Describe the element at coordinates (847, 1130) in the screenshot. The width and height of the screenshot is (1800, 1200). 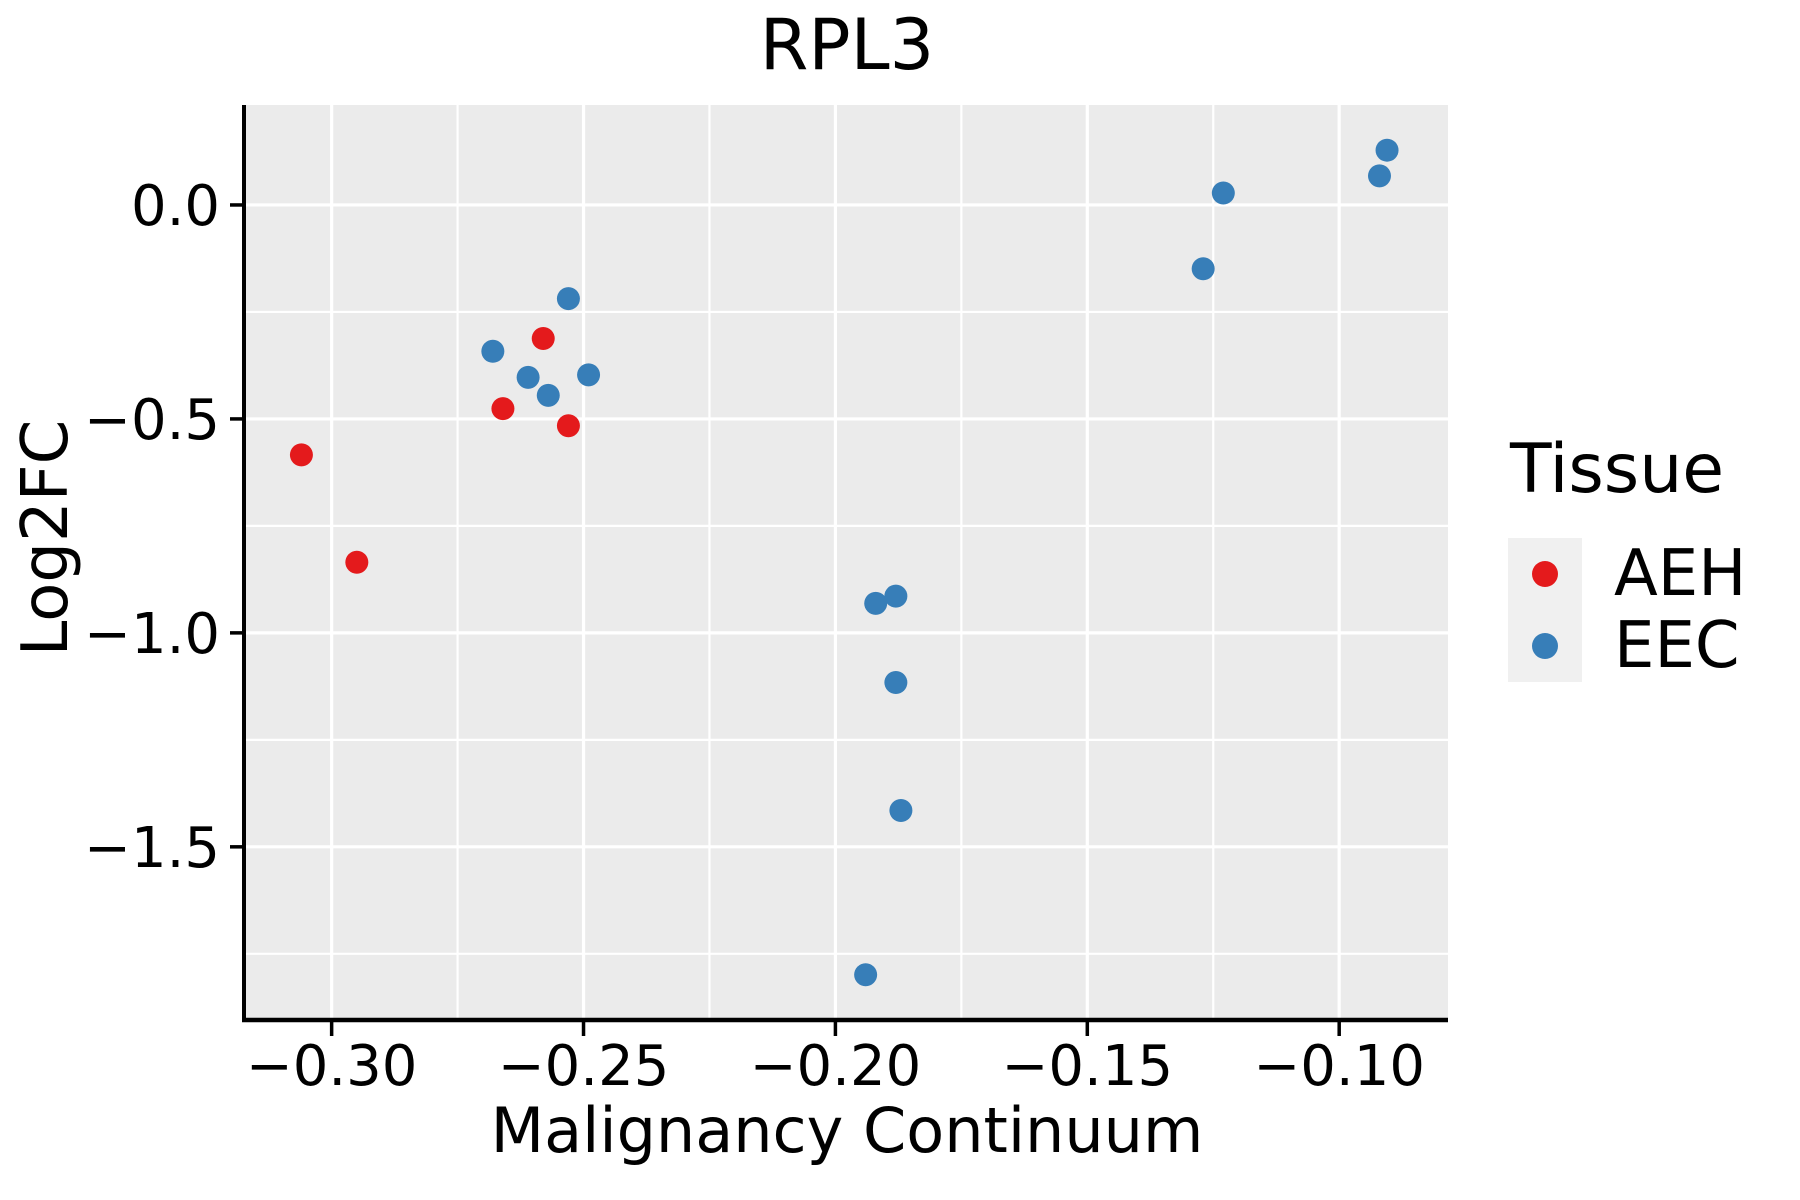
I see `x-axis-title: Malignancy Continuum` at that location.